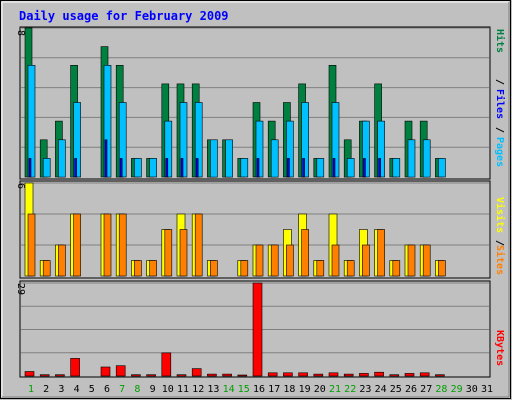 This screenshot has height=400, width=512. Describe the element at coordinates (20, 186) in the screenshot. I see `panel-visits-ymax-label: 6` at that location.